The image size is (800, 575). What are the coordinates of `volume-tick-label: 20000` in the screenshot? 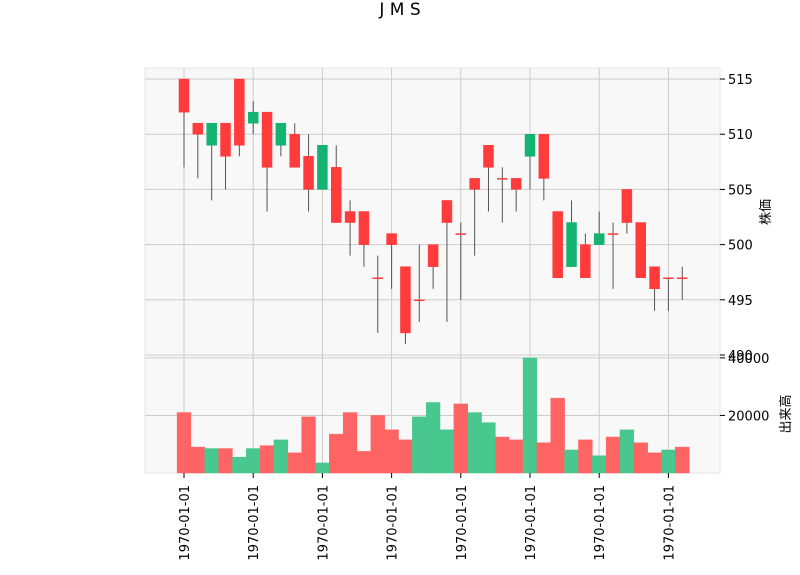 It's located at (748, 416).